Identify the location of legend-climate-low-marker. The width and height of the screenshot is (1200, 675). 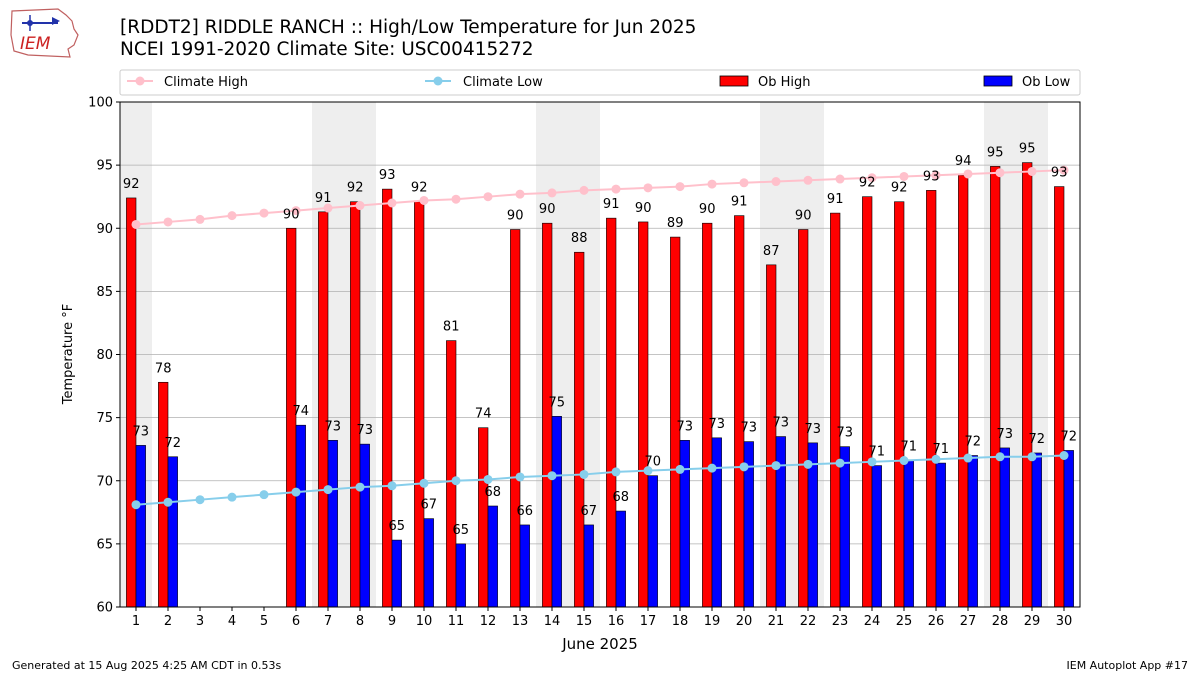
(438, 81).